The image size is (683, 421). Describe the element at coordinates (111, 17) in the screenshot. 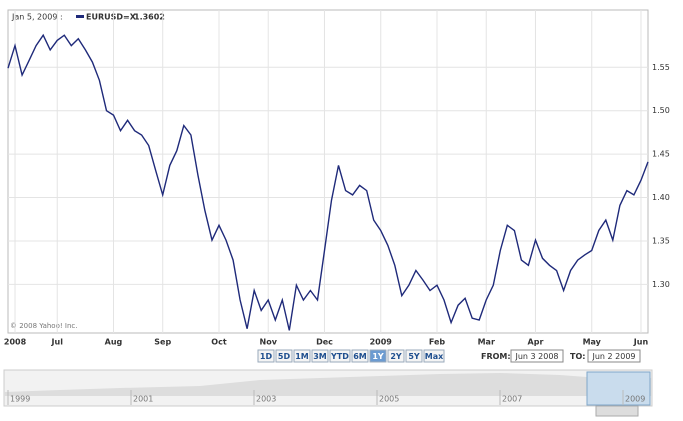

I see `legend-name: EURUSD=X` at that location.